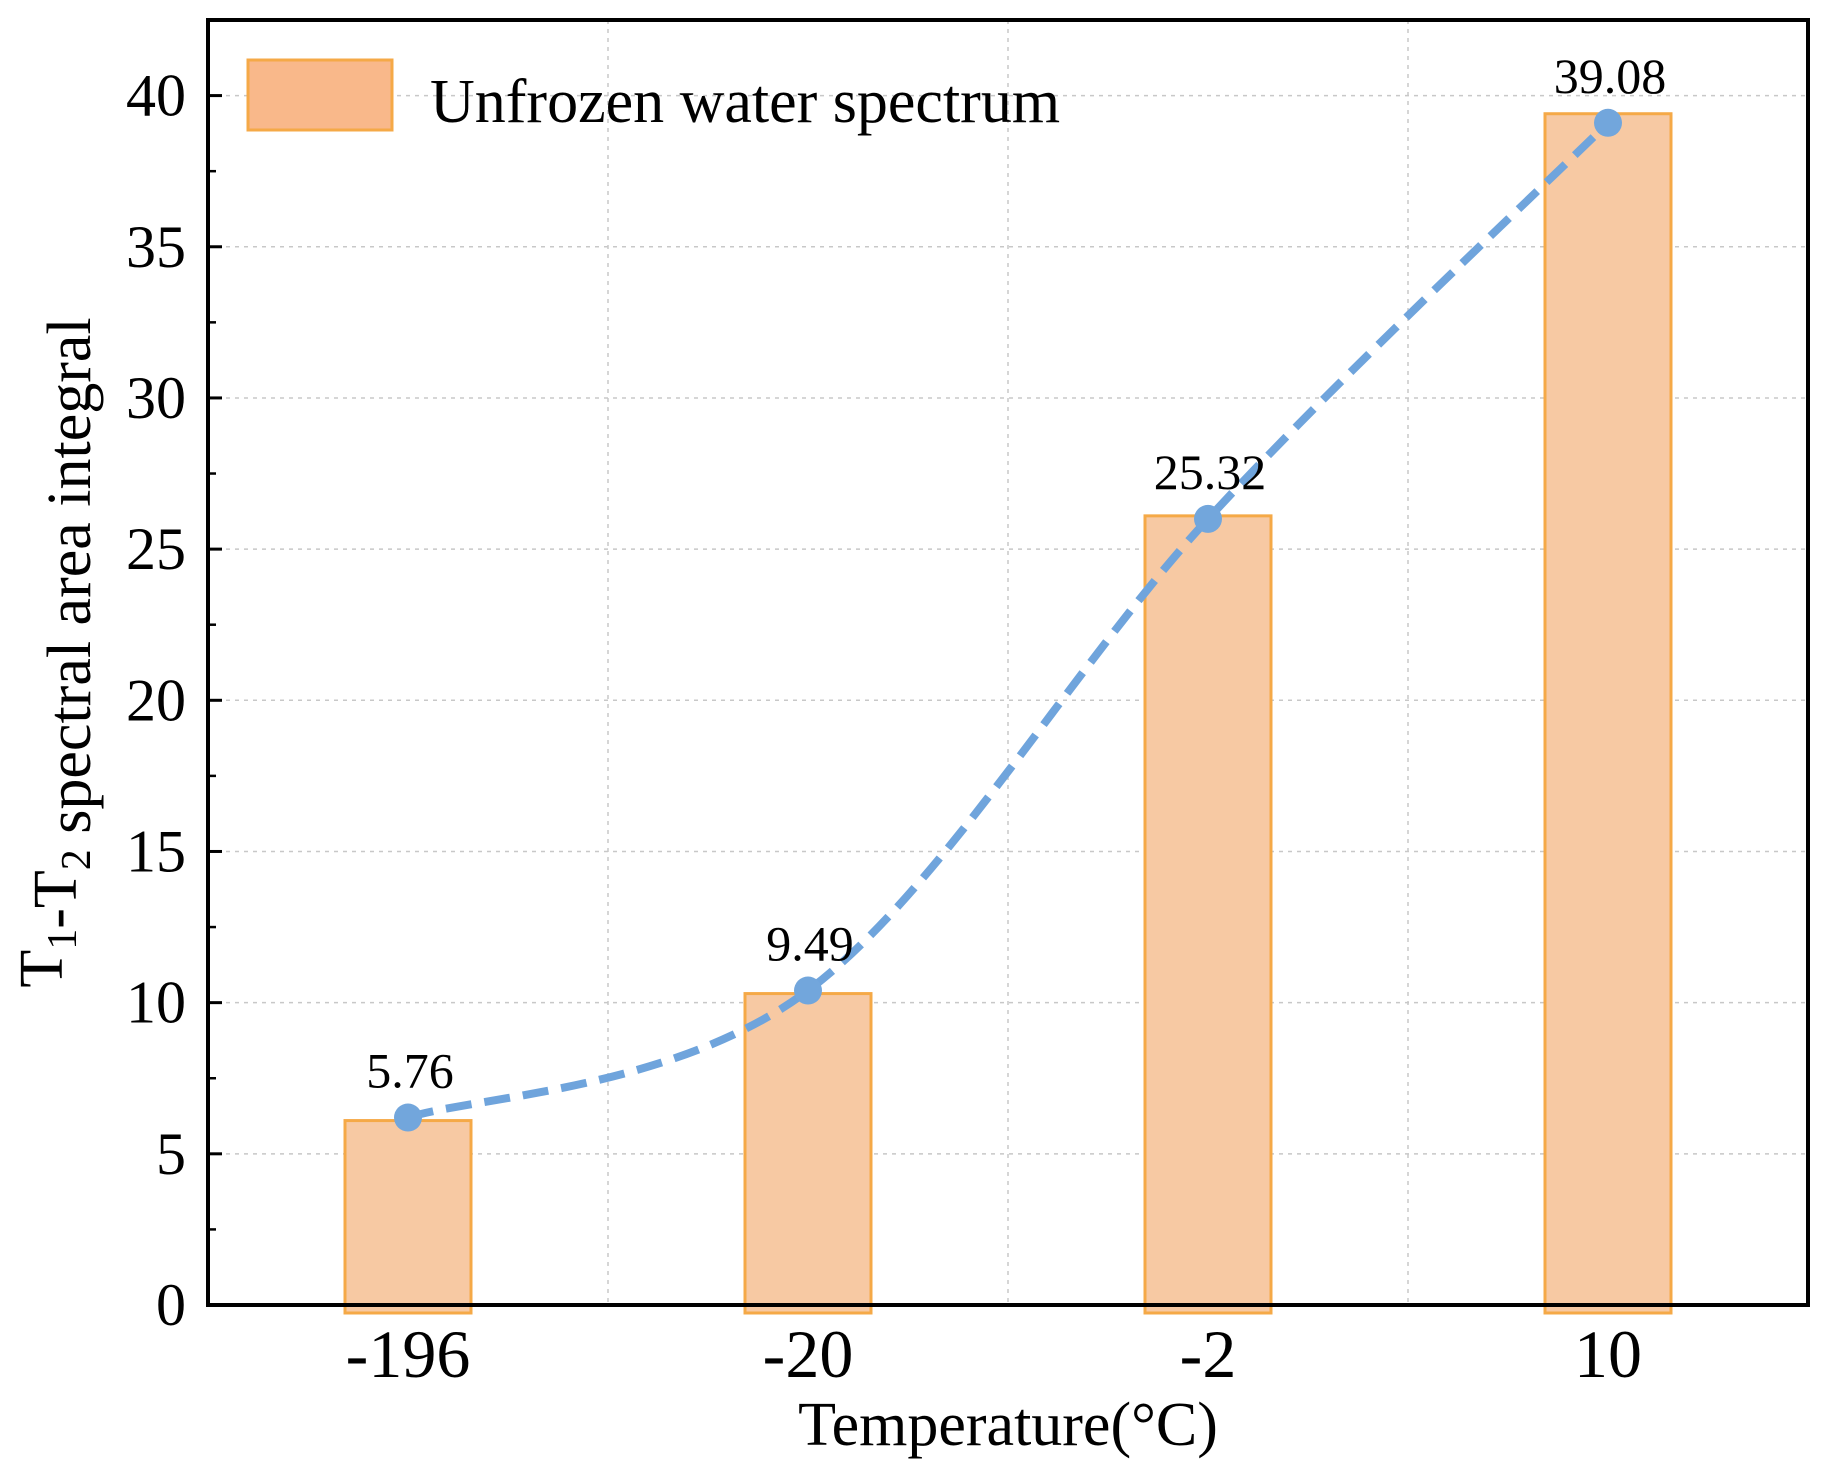 This screenshot has width=1825, height=1475. I want to click on legend: Unfrozen water spectrum, so click(653, 97).